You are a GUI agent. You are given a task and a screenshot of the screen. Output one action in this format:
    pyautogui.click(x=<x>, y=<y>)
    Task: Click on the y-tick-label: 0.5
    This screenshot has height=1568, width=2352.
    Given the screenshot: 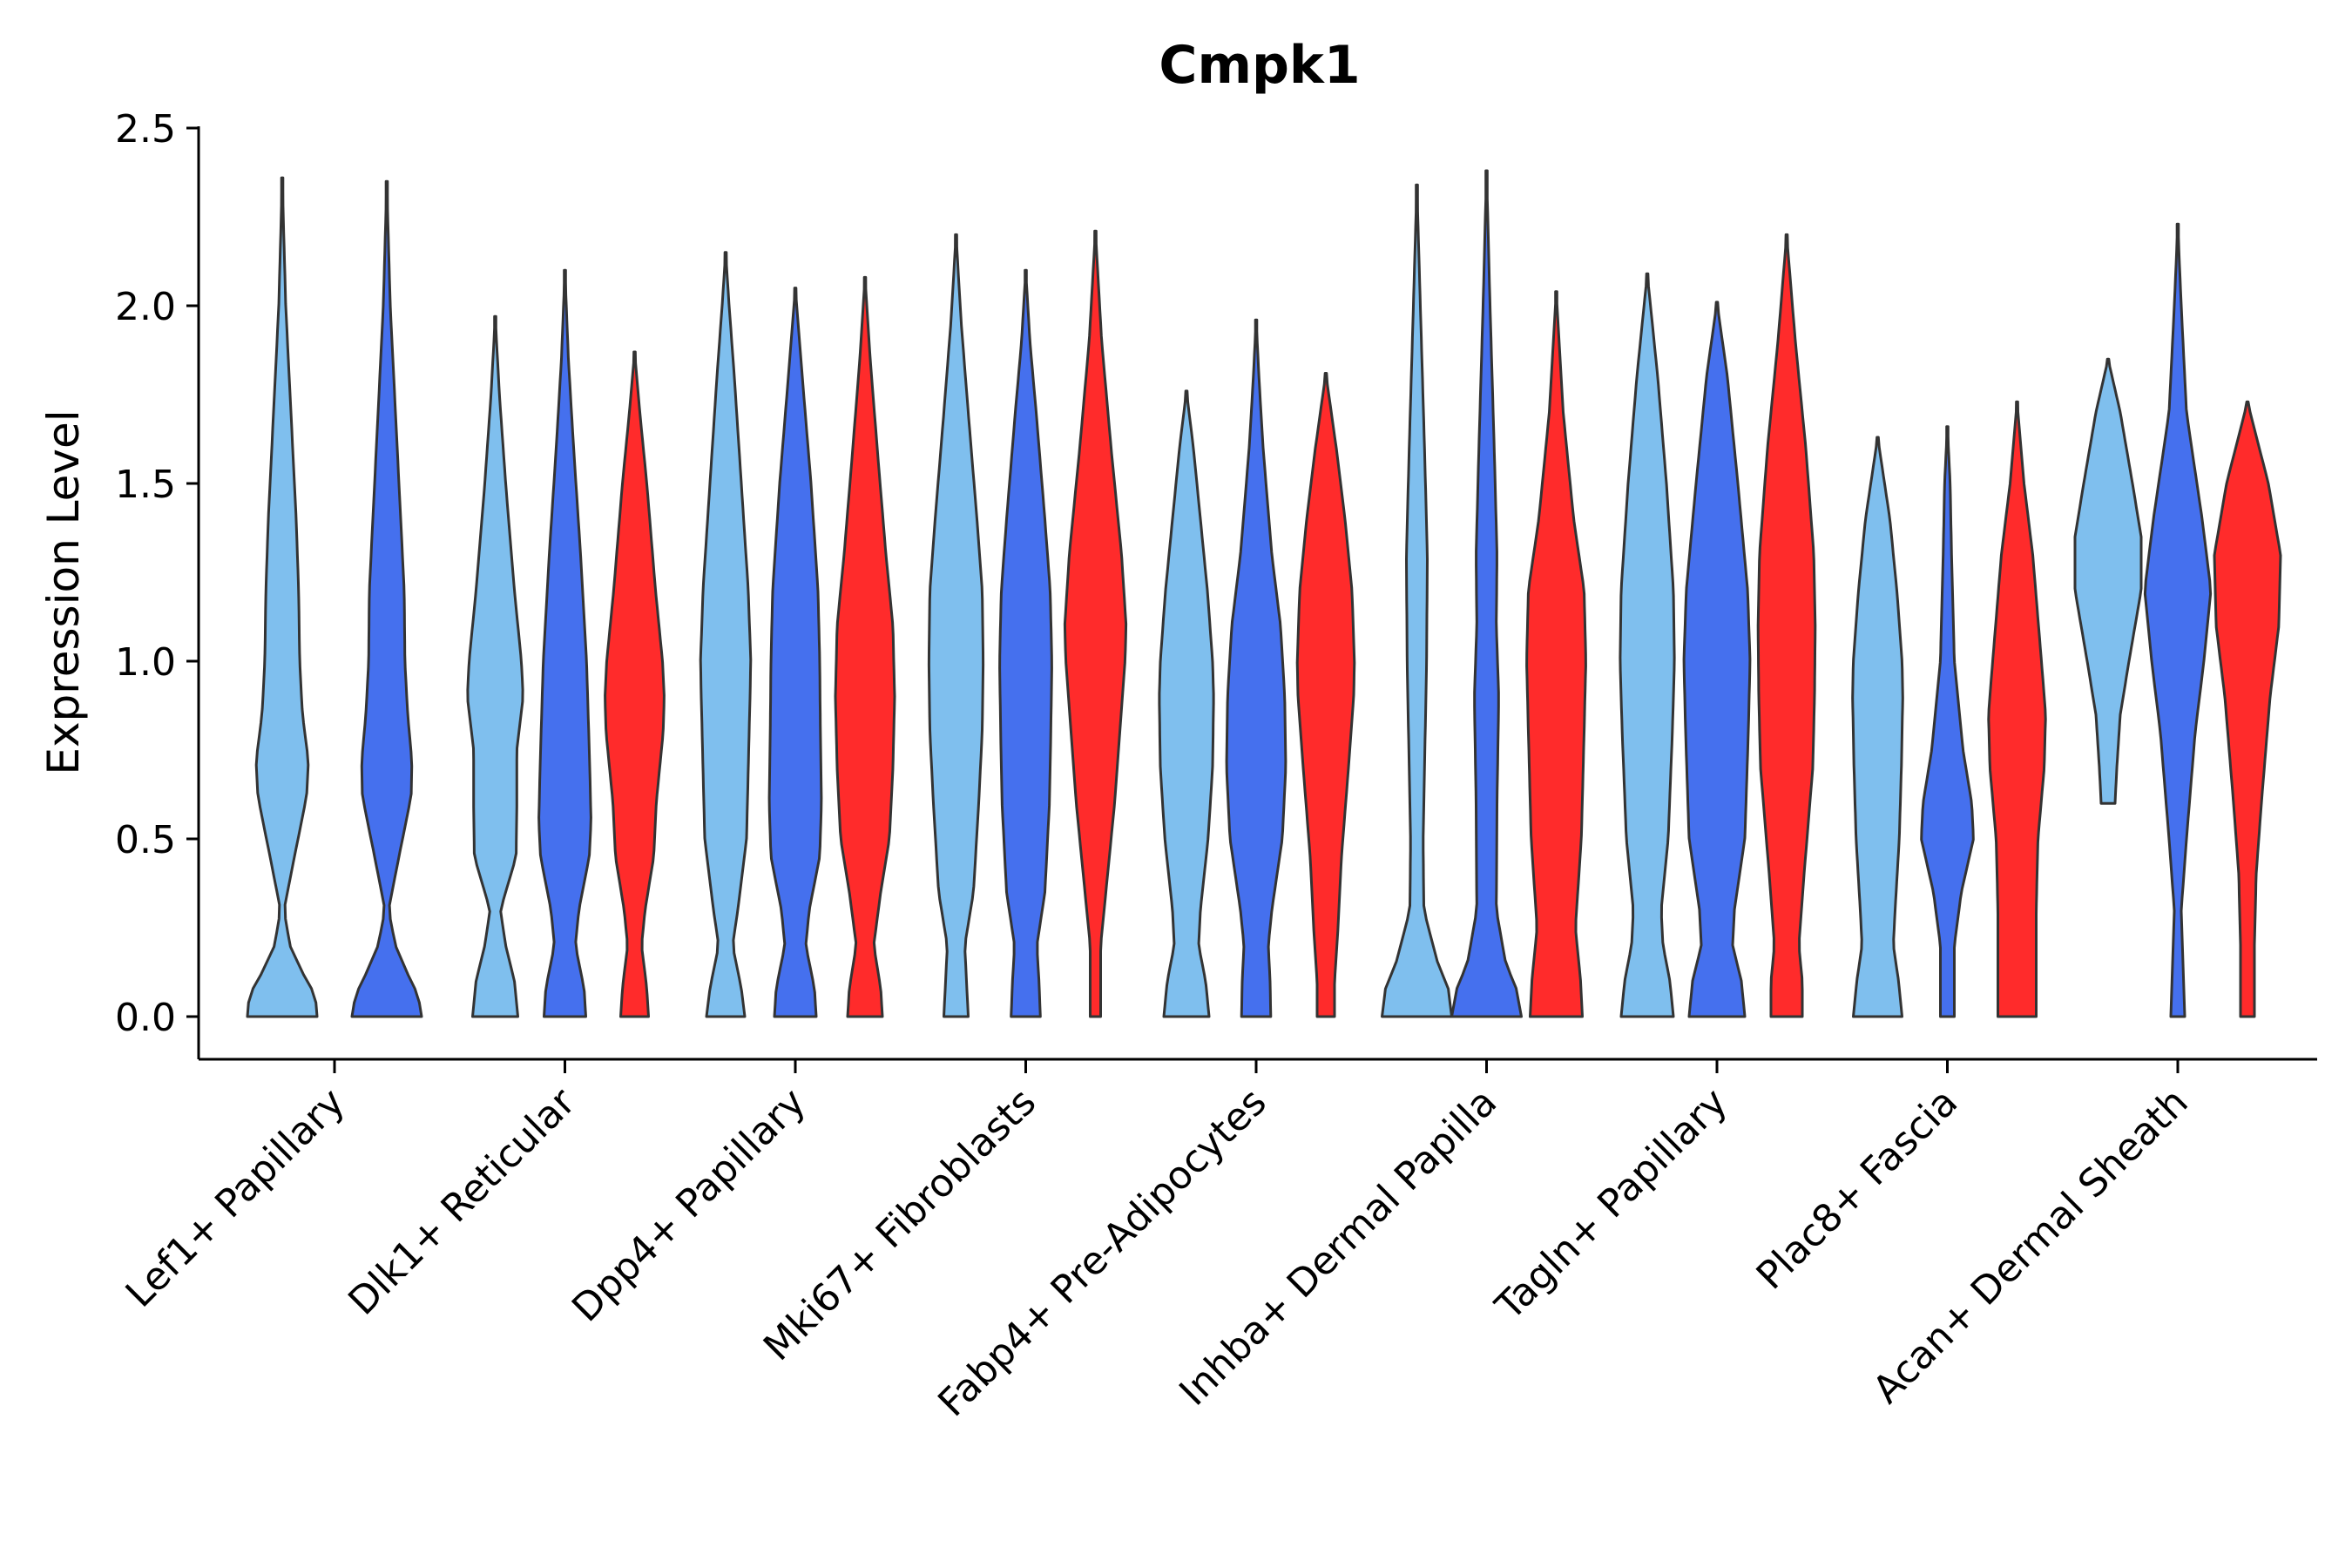 What is the action you would take?
    pyautogui.click(x=145, y=840)
    